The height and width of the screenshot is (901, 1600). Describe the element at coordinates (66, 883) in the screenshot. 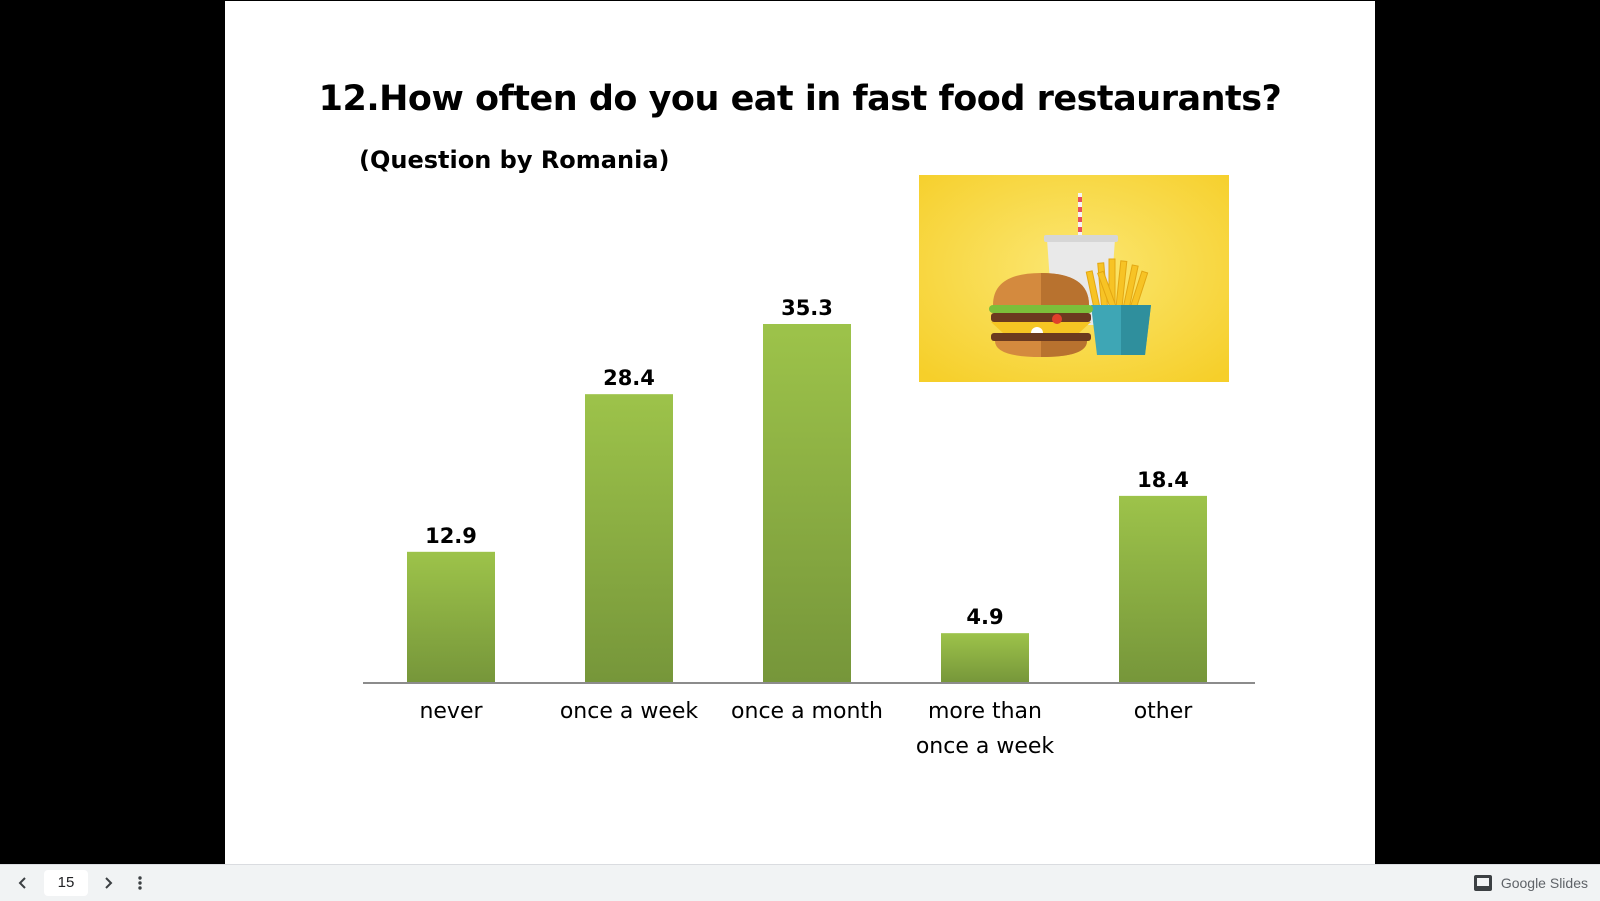

I see `page-number-input: 15` at that location.